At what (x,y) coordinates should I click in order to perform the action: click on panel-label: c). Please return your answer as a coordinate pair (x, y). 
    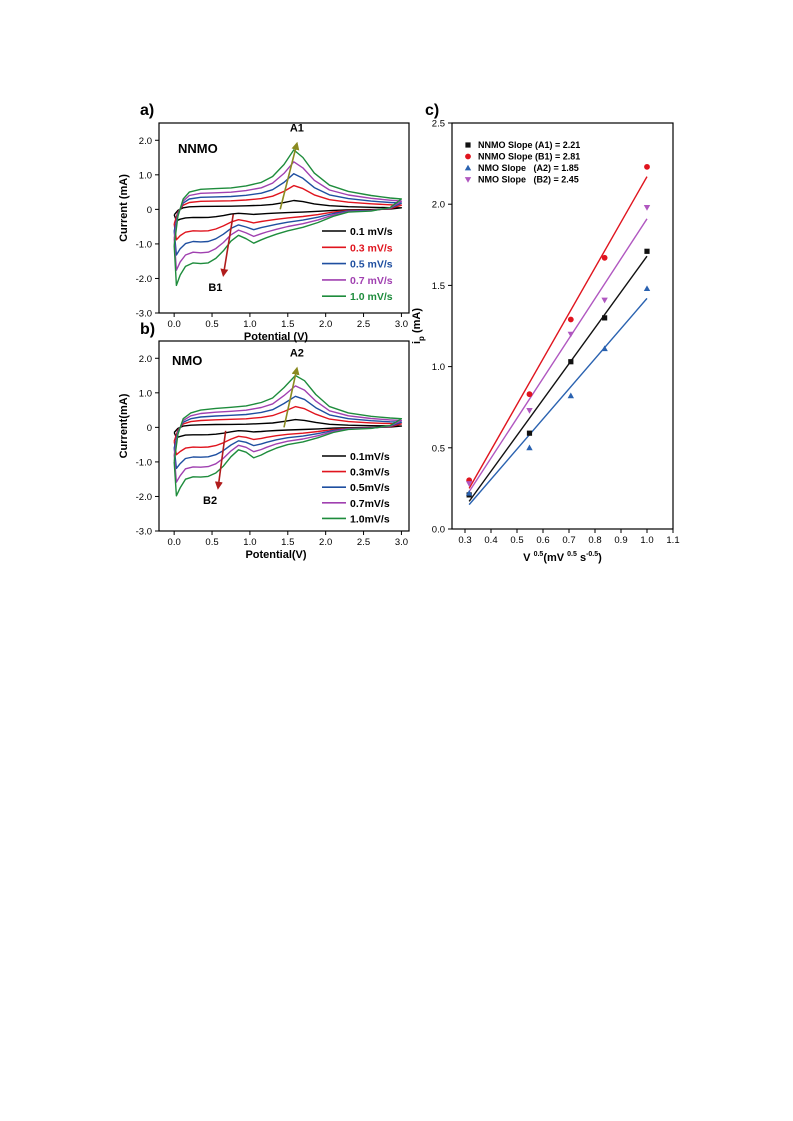
    Looking at the image, I should click on (432, 110).